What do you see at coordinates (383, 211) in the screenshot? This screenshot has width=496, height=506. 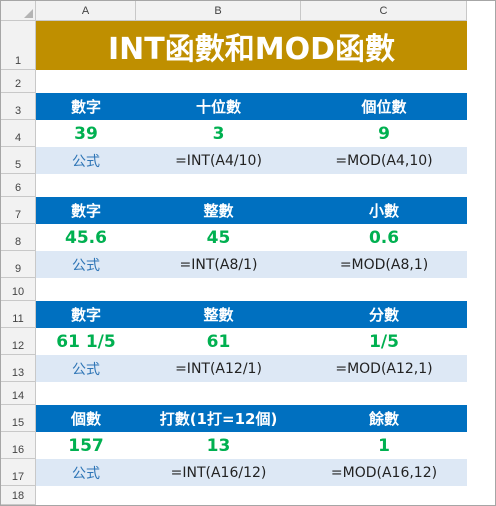 I see `header-cell-c7: 小數` at bounding box center [383, 211].